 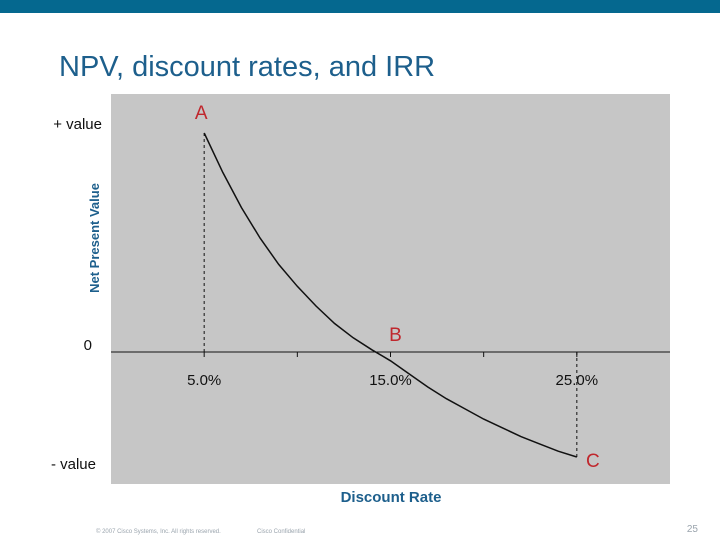 I want to click on point-label-b: B, so click(x=395, y=335).